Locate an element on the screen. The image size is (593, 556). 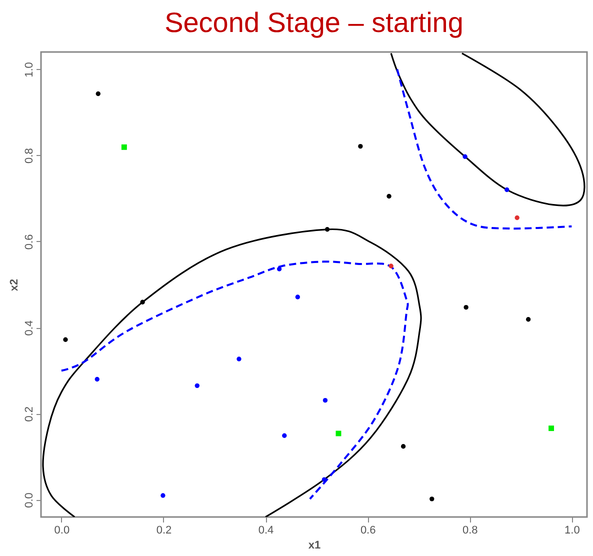
y-tick-label: 0.0 is located at coordinates (30, 500).